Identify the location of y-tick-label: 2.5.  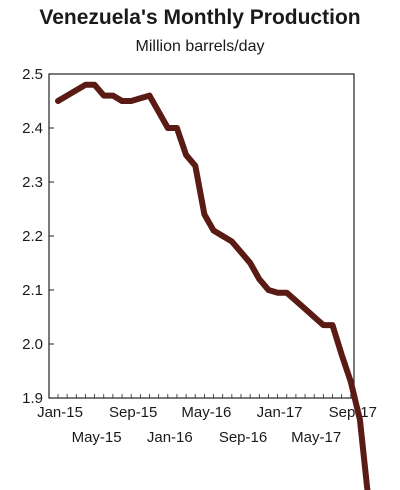
(32, 74).